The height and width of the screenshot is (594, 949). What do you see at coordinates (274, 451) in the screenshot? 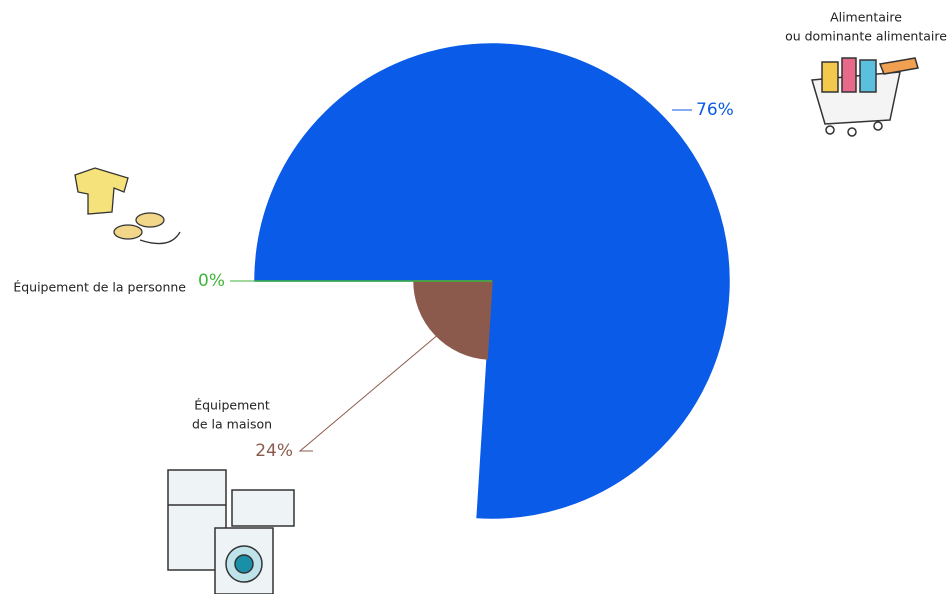
I see `value-label: 24%` at bounding box center [274, 451].